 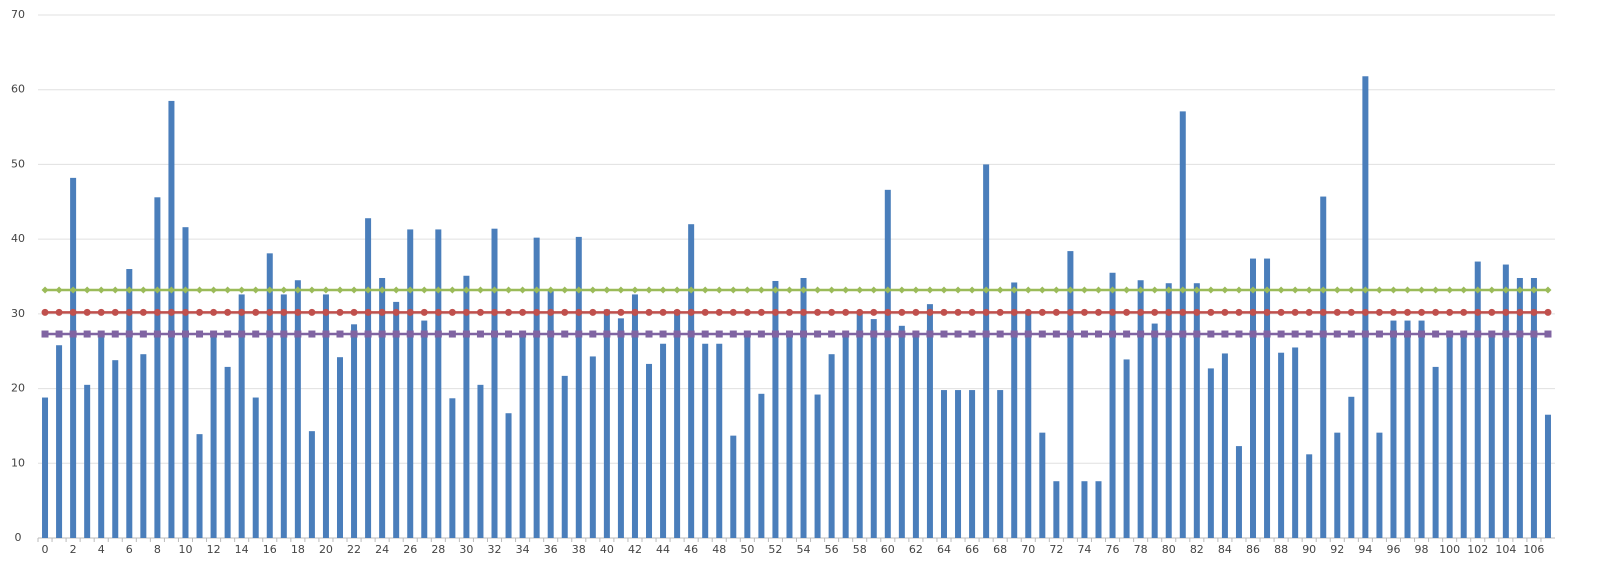 What do you see at coordinates (804, 549) in the screenshot?
I see `x-tick-label: 54` at bounding box center [804, 549].